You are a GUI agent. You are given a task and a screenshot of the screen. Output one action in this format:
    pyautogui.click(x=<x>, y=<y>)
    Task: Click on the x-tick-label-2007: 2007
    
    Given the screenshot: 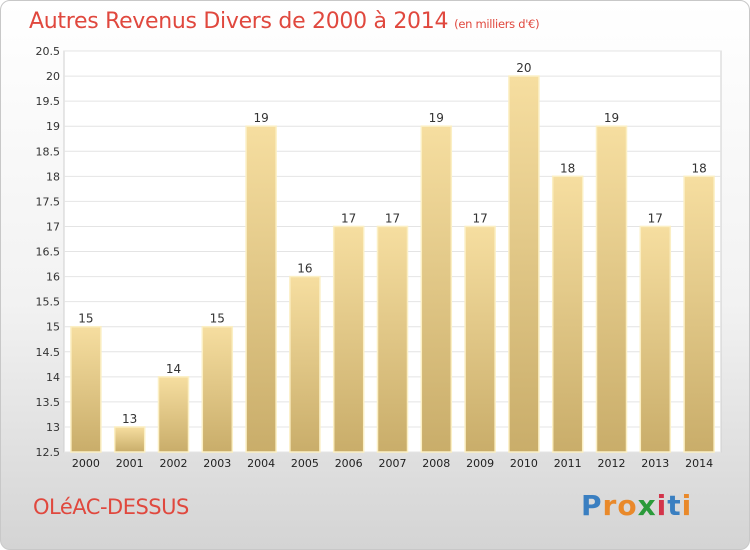 What is the action you would take?
    pyautogui.click(x=393, y=463)
    